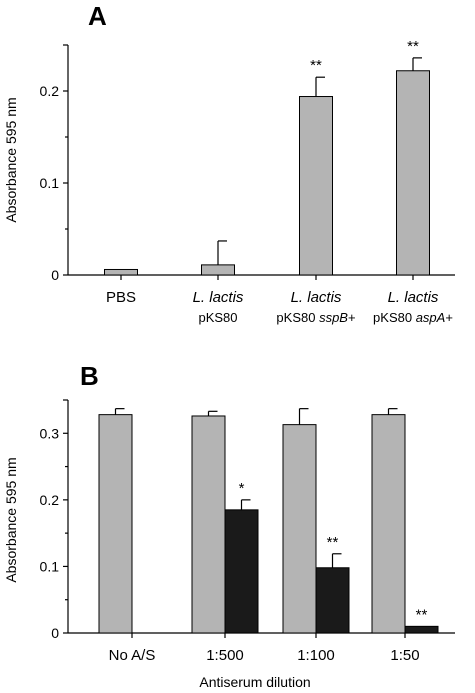 The height and width of the screenshot is (693, 475). Describe the element at coordinates (50, 566) in the screenshot. I see `panel-b-y-tick-label: 0.1` at that location.